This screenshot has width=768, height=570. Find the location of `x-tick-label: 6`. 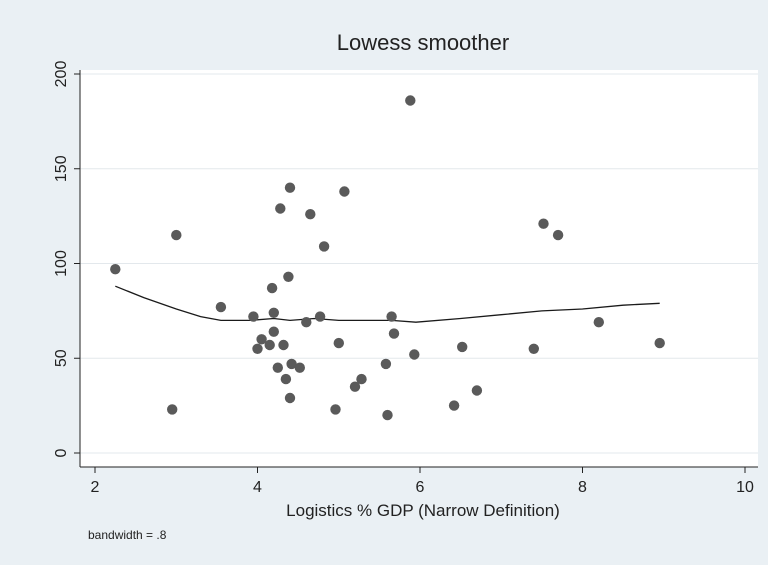

x-tick-label: 6 is located at coordinates (420, 487).